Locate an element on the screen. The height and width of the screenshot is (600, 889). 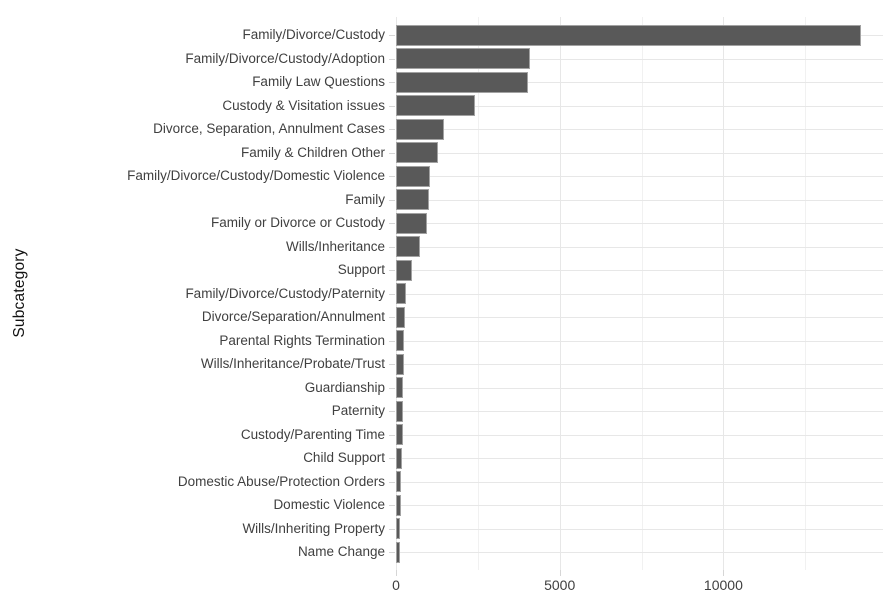
category-label: Divorce, Separation, Annulment Cases is located at coordinates (269, 129).